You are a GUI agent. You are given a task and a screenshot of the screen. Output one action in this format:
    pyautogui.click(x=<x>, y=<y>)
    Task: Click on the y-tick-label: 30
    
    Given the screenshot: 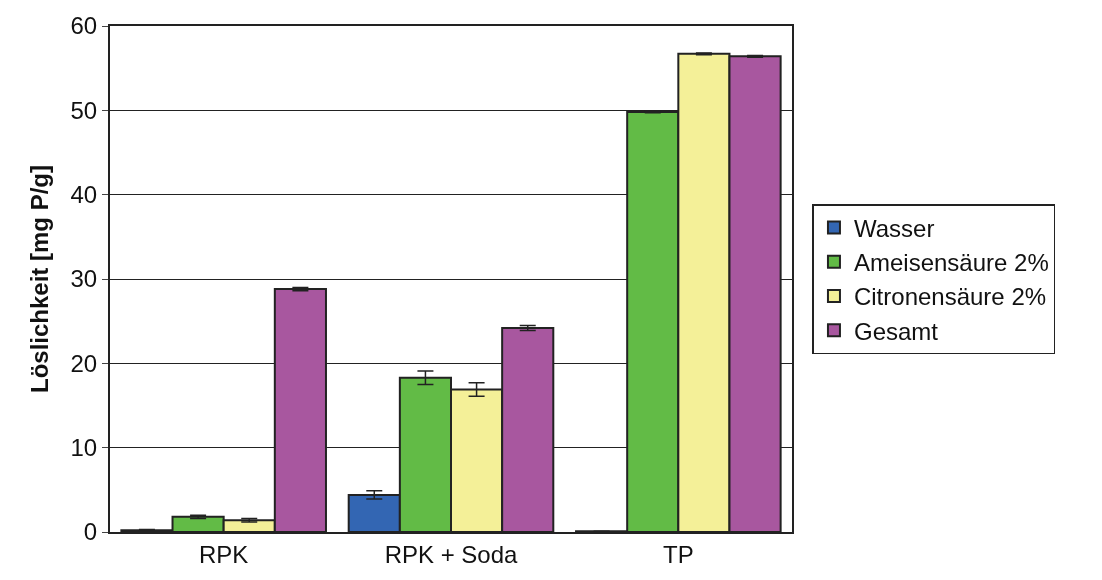 What is the action you would take?
    pyautogui.click(x=84, y=279)
    